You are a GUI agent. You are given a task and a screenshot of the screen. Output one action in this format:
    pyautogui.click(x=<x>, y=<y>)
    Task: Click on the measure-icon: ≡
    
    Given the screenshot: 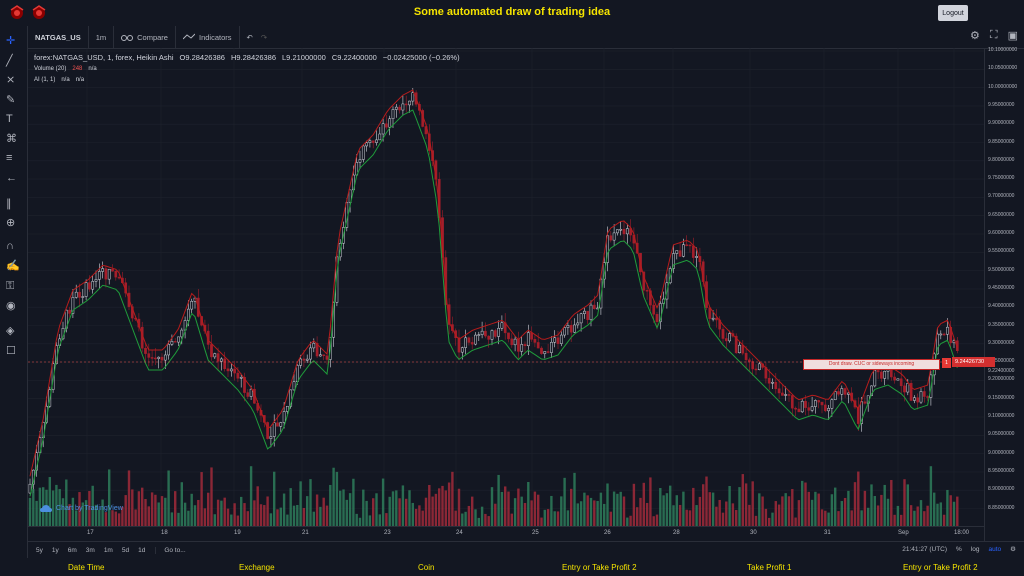 What is the action you would take?
    pyautogui.click(x=9, y=158)
    